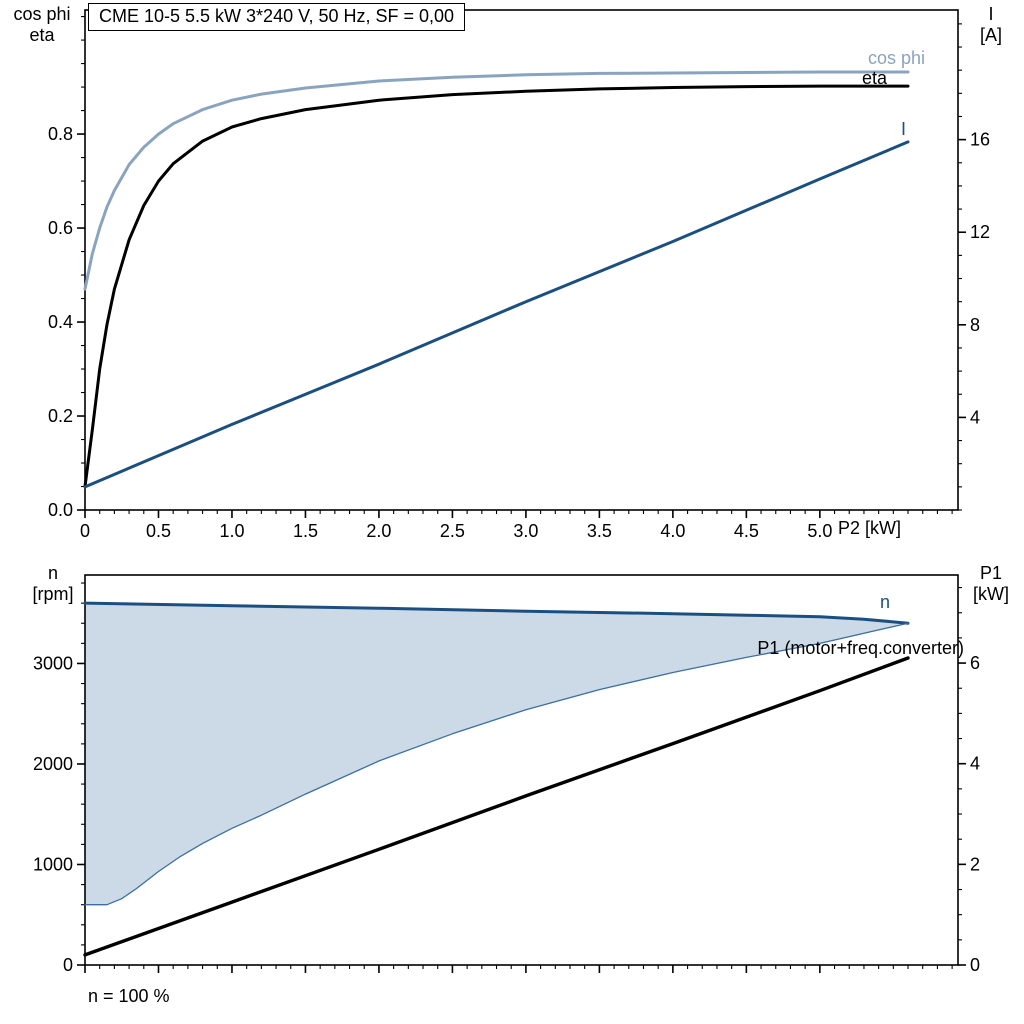 This screenshot has height=1024, width=1024. I want to click on top-right-axis-title: I [A], so click(991, 25).